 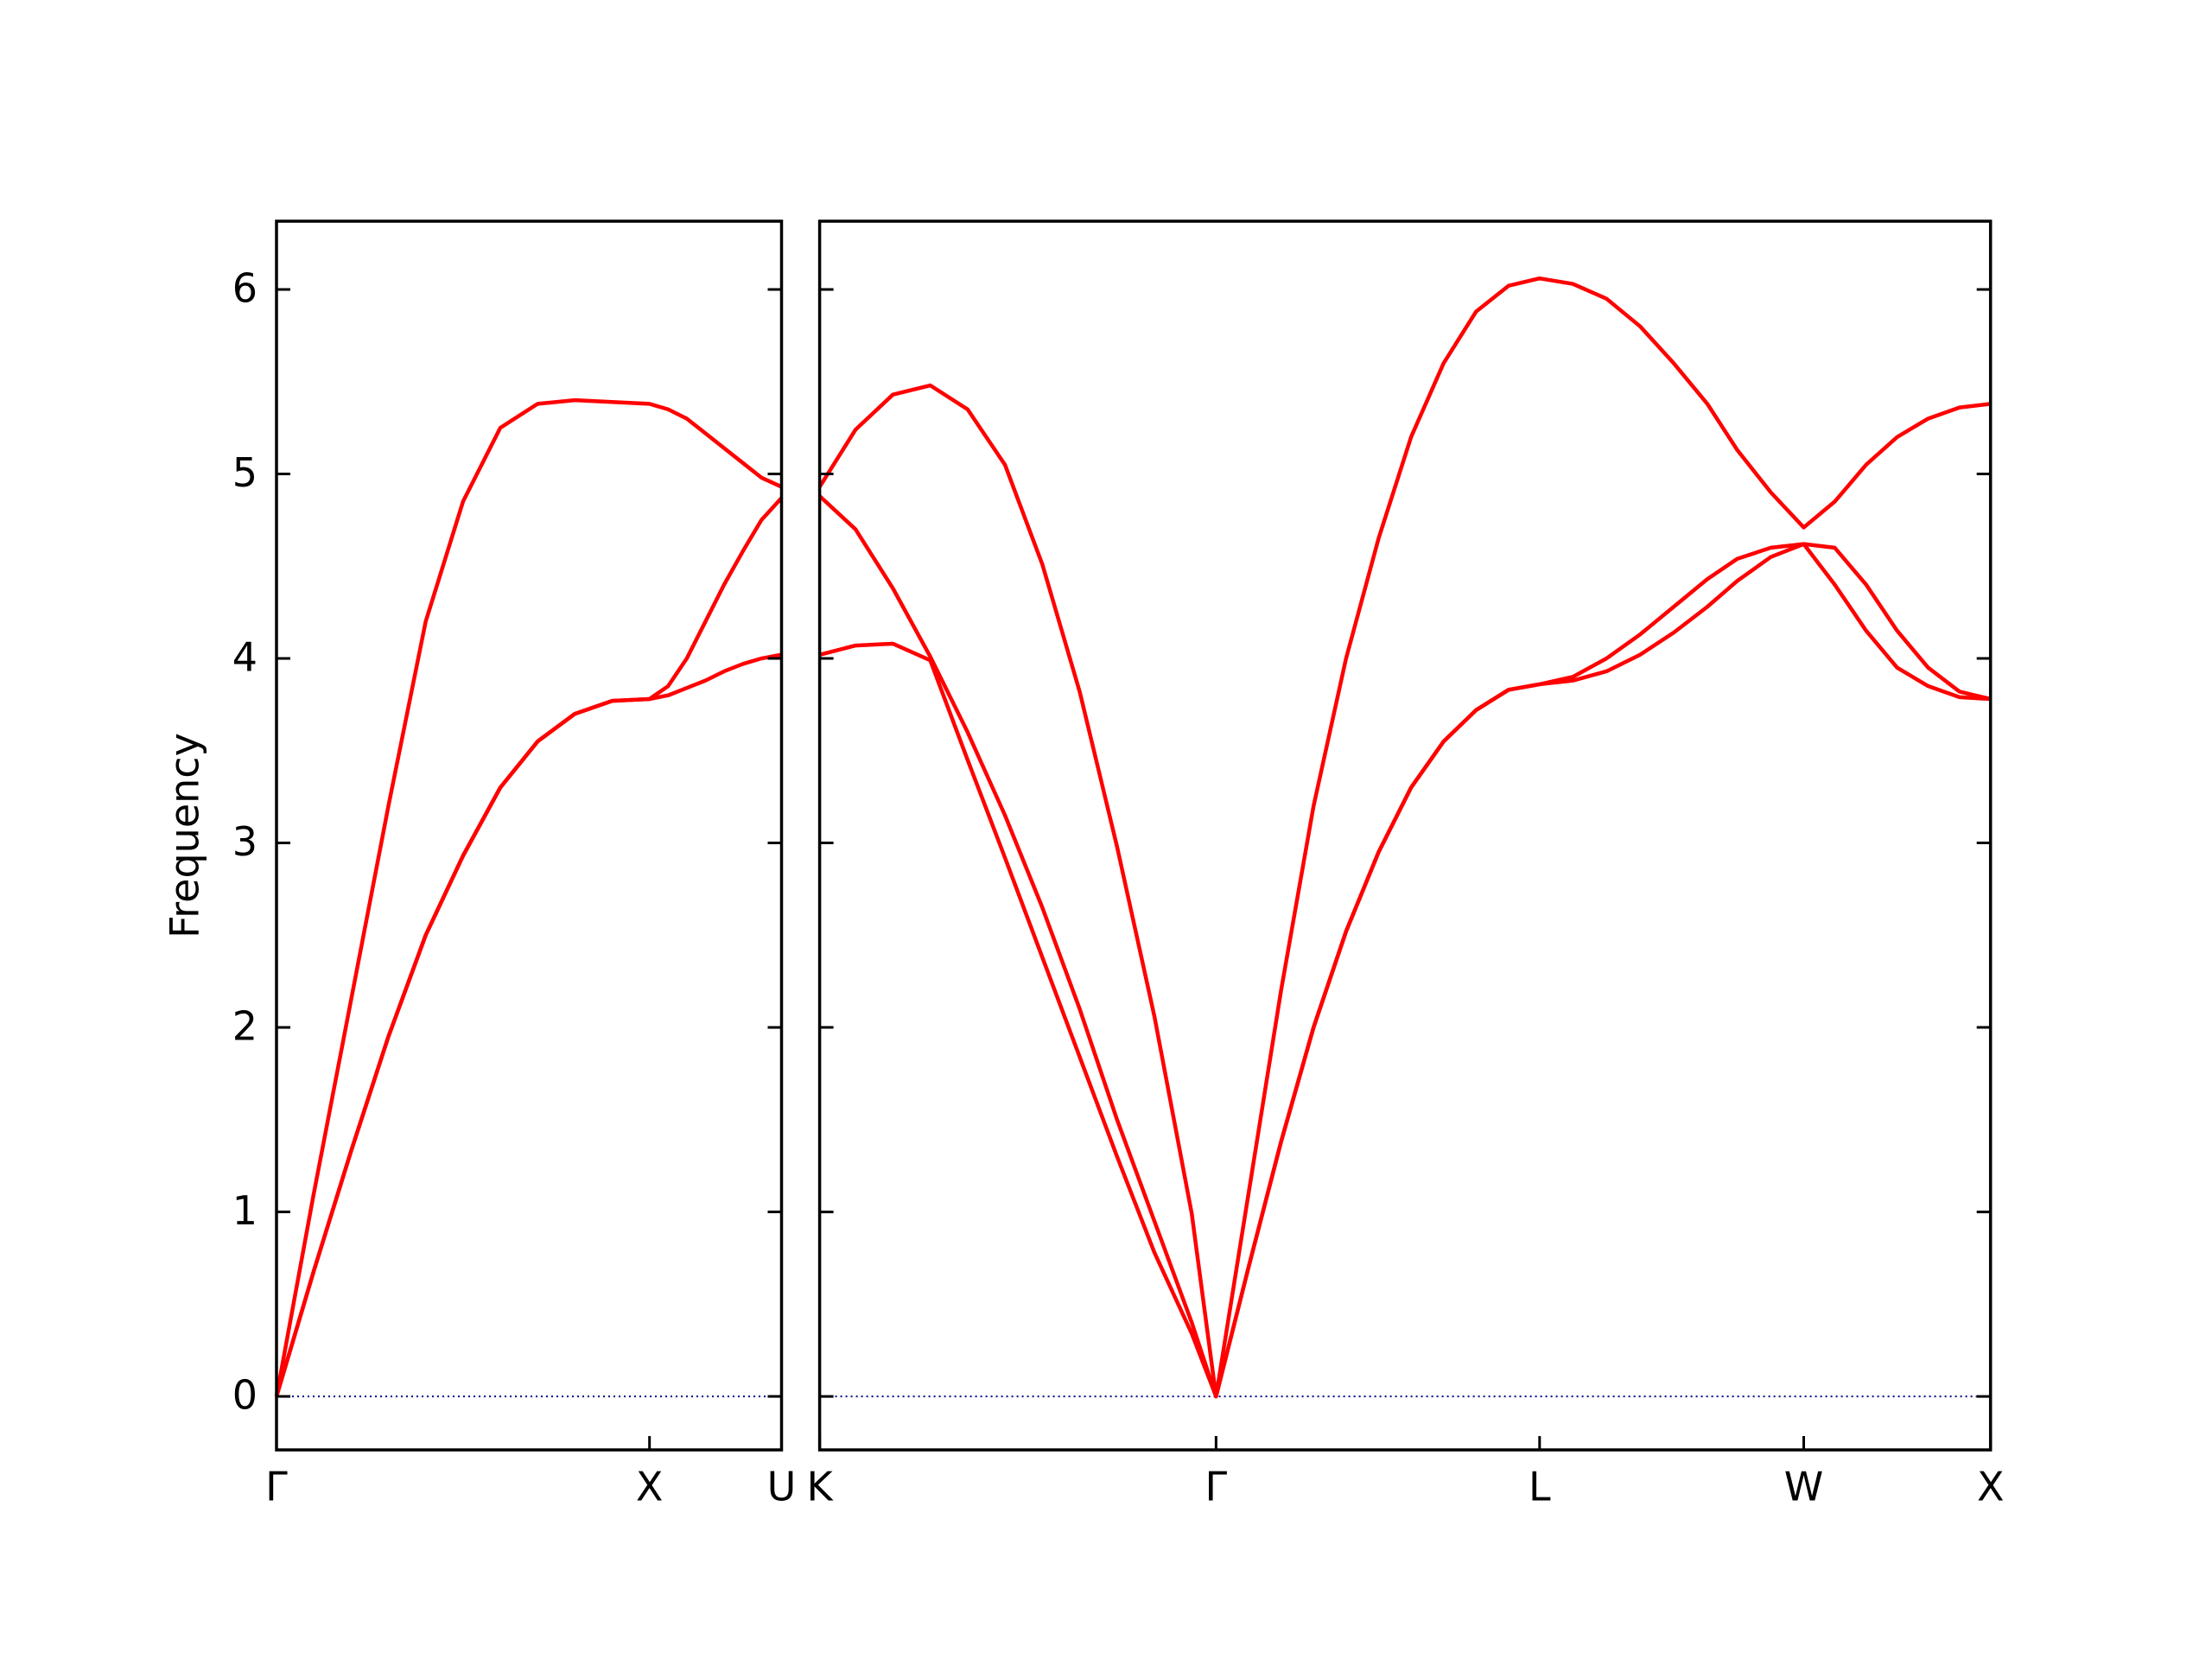 I want to click on y-tick-label: 4, so click(x=244, y=657).